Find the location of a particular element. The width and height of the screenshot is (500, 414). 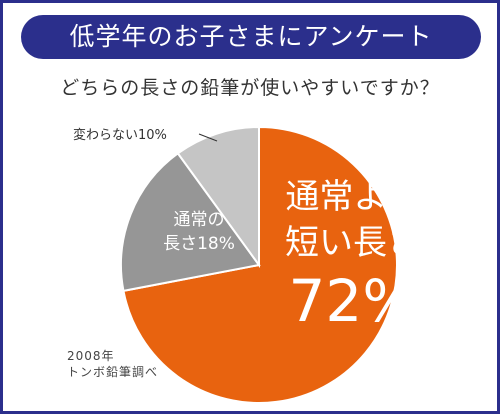

survey-question: どちらの長さの鉛筆が使いやすいですか？ is located at coordinates (250, 88).